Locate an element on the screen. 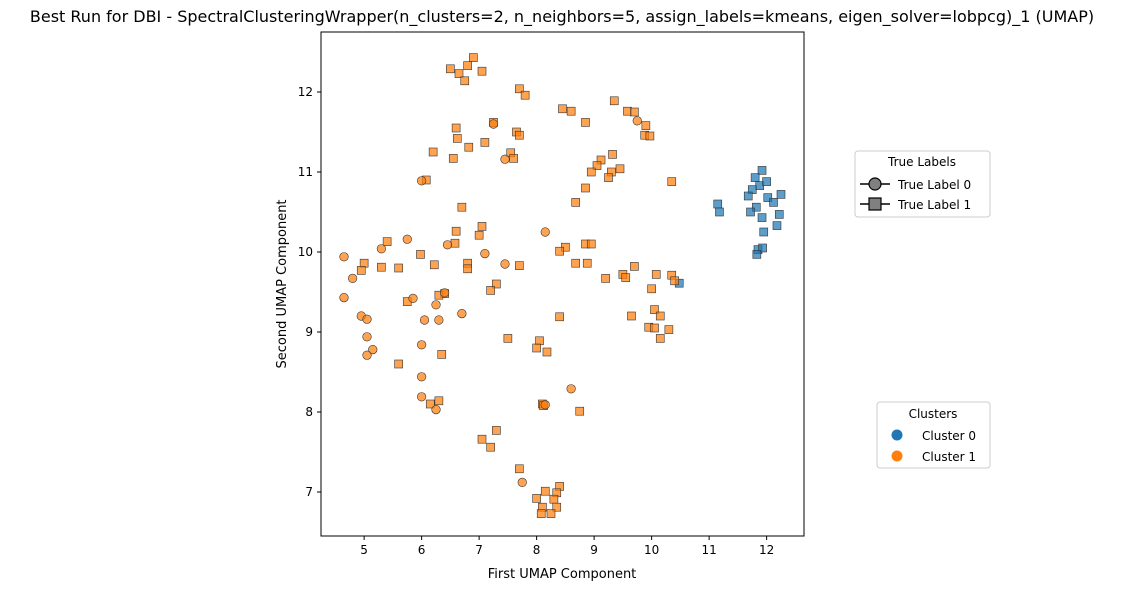  legend-true-labels: True Labels True Label 0 True Label 1 is located at coordinates (922, 184).